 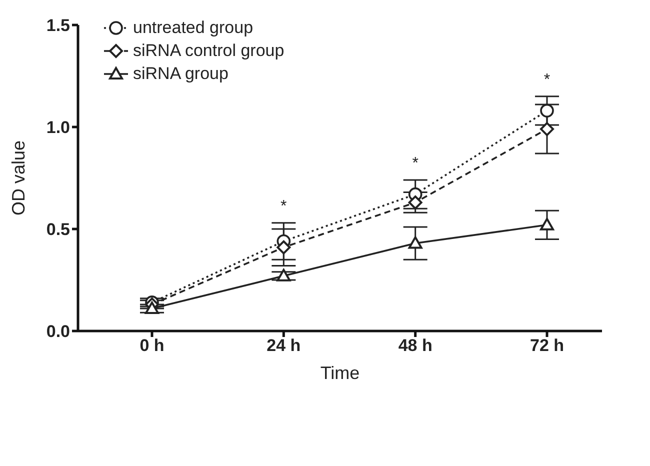 What do you see at coordinates (193, 28) in the screenshot?
I see `legend-label: untreated group` at bounding box center [193, 28].